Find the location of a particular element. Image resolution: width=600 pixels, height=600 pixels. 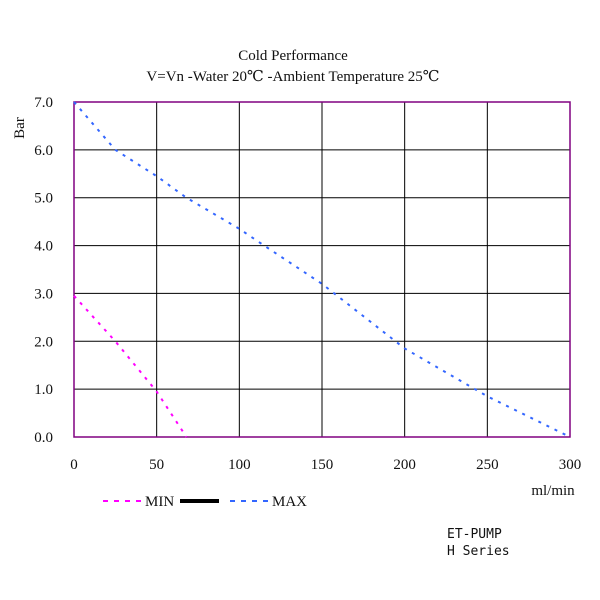

brand-label: ET-PUMP is located at coordinates (474, 534).